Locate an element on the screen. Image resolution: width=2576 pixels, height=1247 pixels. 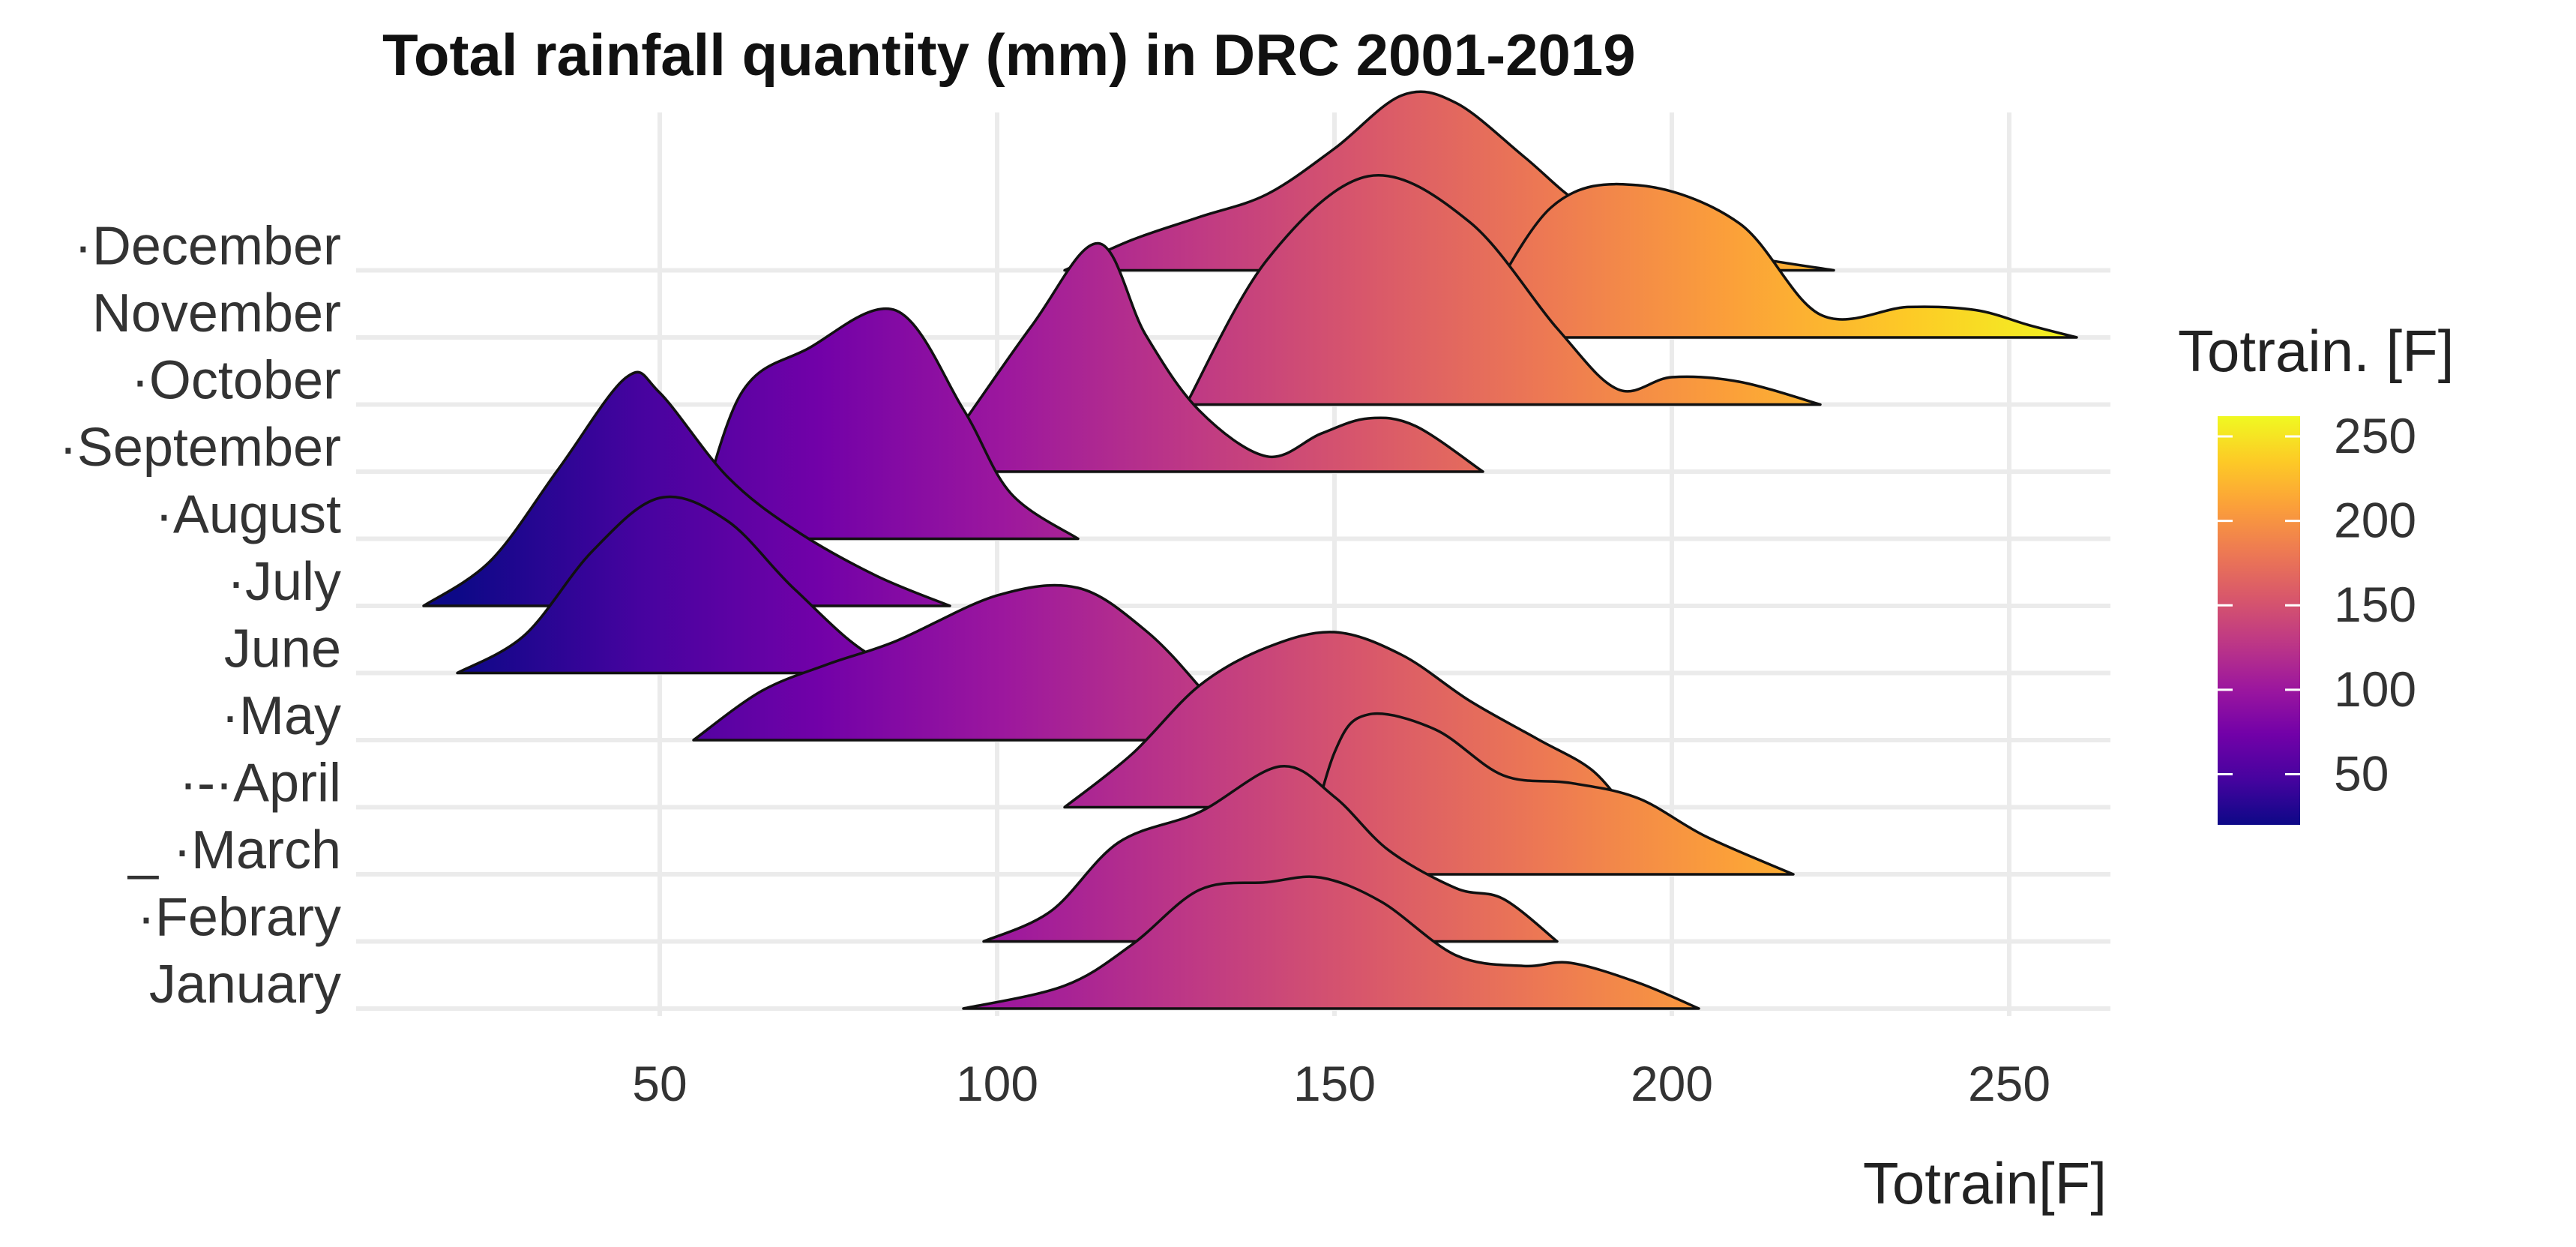
y-label-october: ·October is located at coordinates (236, 381).